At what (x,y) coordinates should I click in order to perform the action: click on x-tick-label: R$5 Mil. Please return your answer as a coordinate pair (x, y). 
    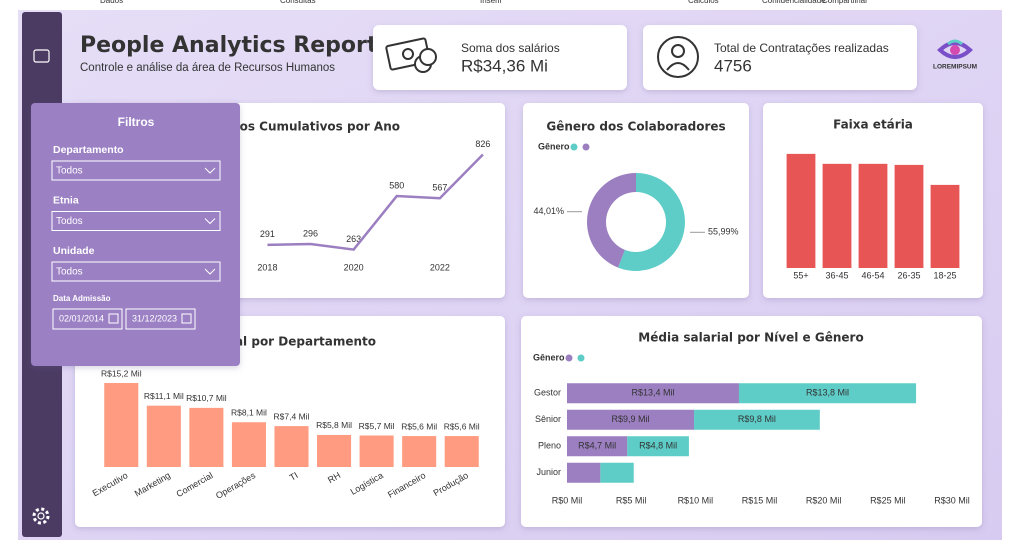
    Looking at the image, I should click on (631, 500).